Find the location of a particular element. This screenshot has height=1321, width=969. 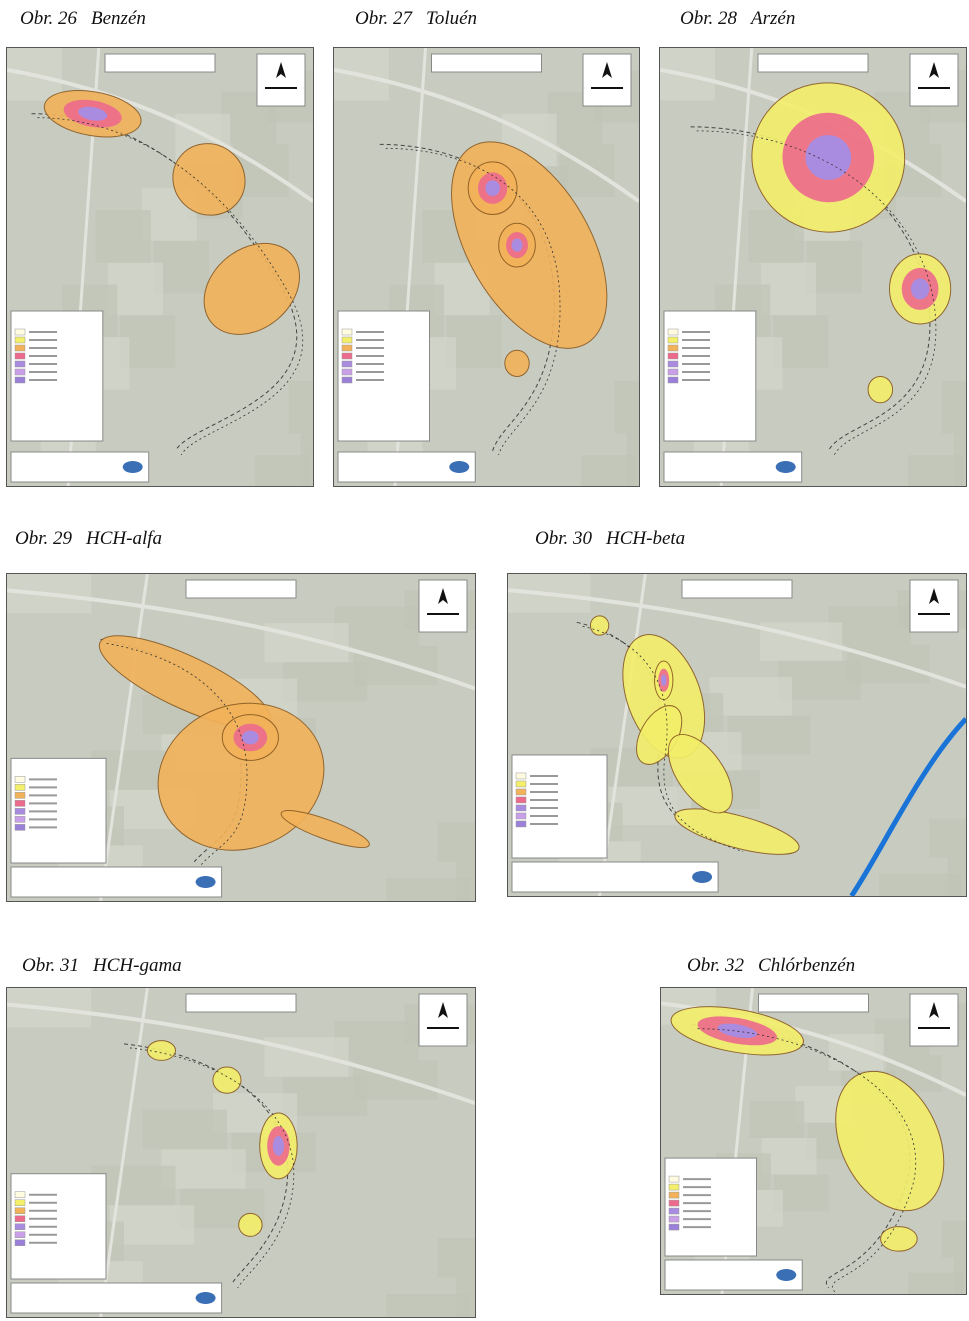

figure-number: Obr. 27 is located at coordinates (384, 18).